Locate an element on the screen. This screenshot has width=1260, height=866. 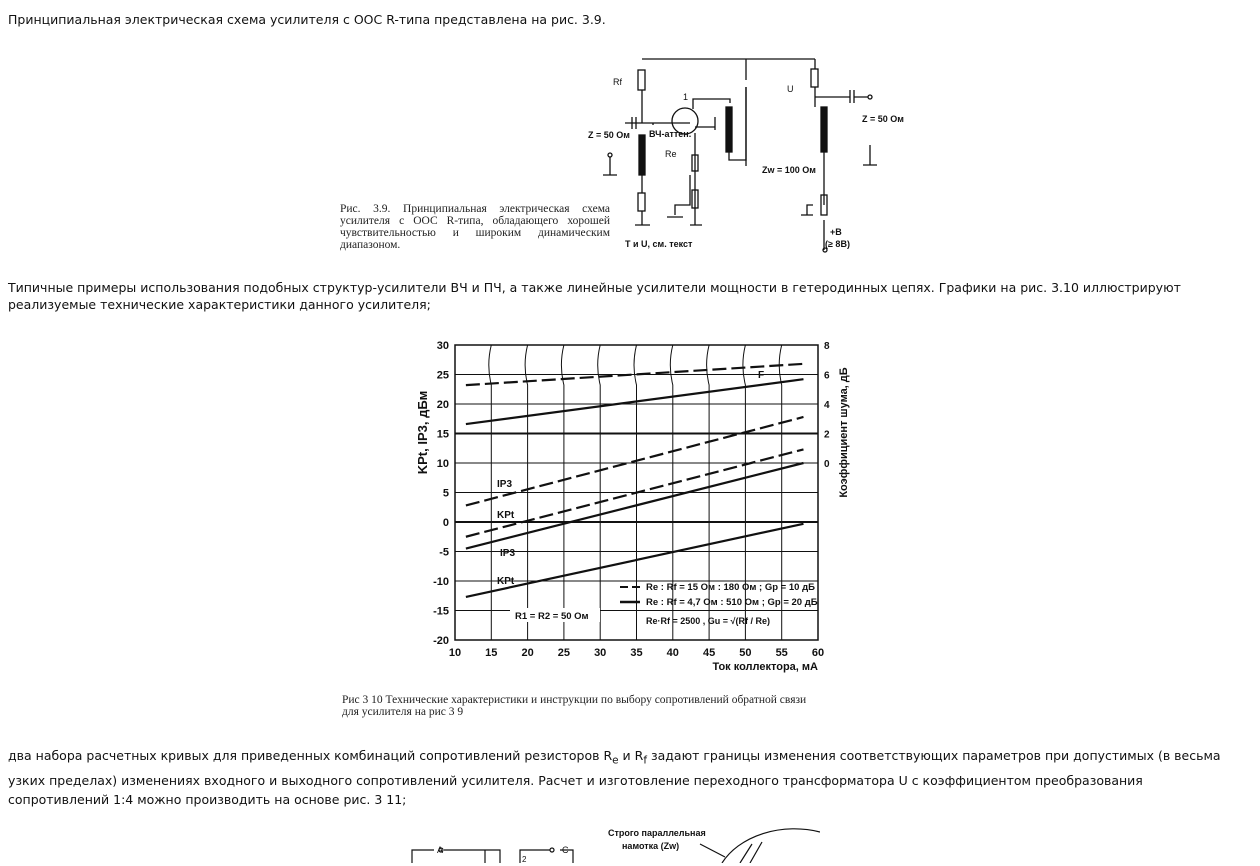
x-axis-label: Ток коллектора, мА is located at coordinates (765, 667).